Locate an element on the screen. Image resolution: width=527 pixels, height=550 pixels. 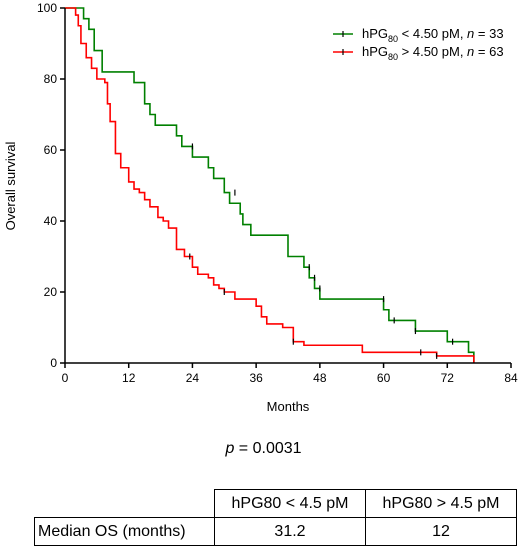
x-tick-label: 0 is located at coordinates (65, 378).